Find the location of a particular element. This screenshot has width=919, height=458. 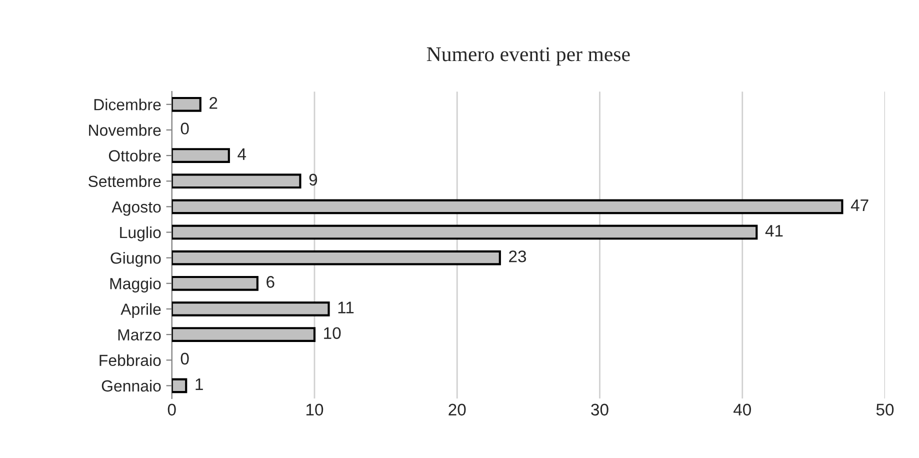

y-tick-label: Luglio is located at coordinates (140, 234).